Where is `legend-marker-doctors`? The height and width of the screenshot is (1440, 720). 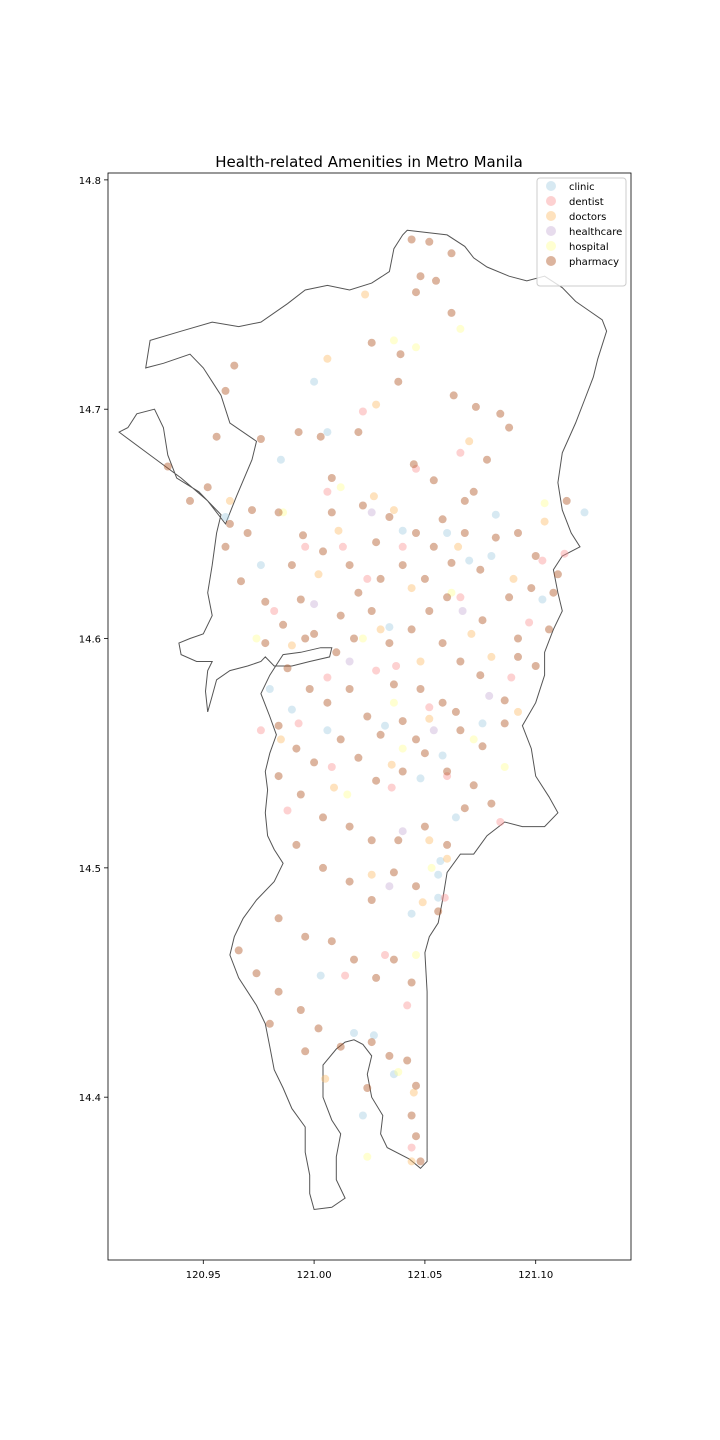
legend-marker-doctors is located at coordinates (551, 216).